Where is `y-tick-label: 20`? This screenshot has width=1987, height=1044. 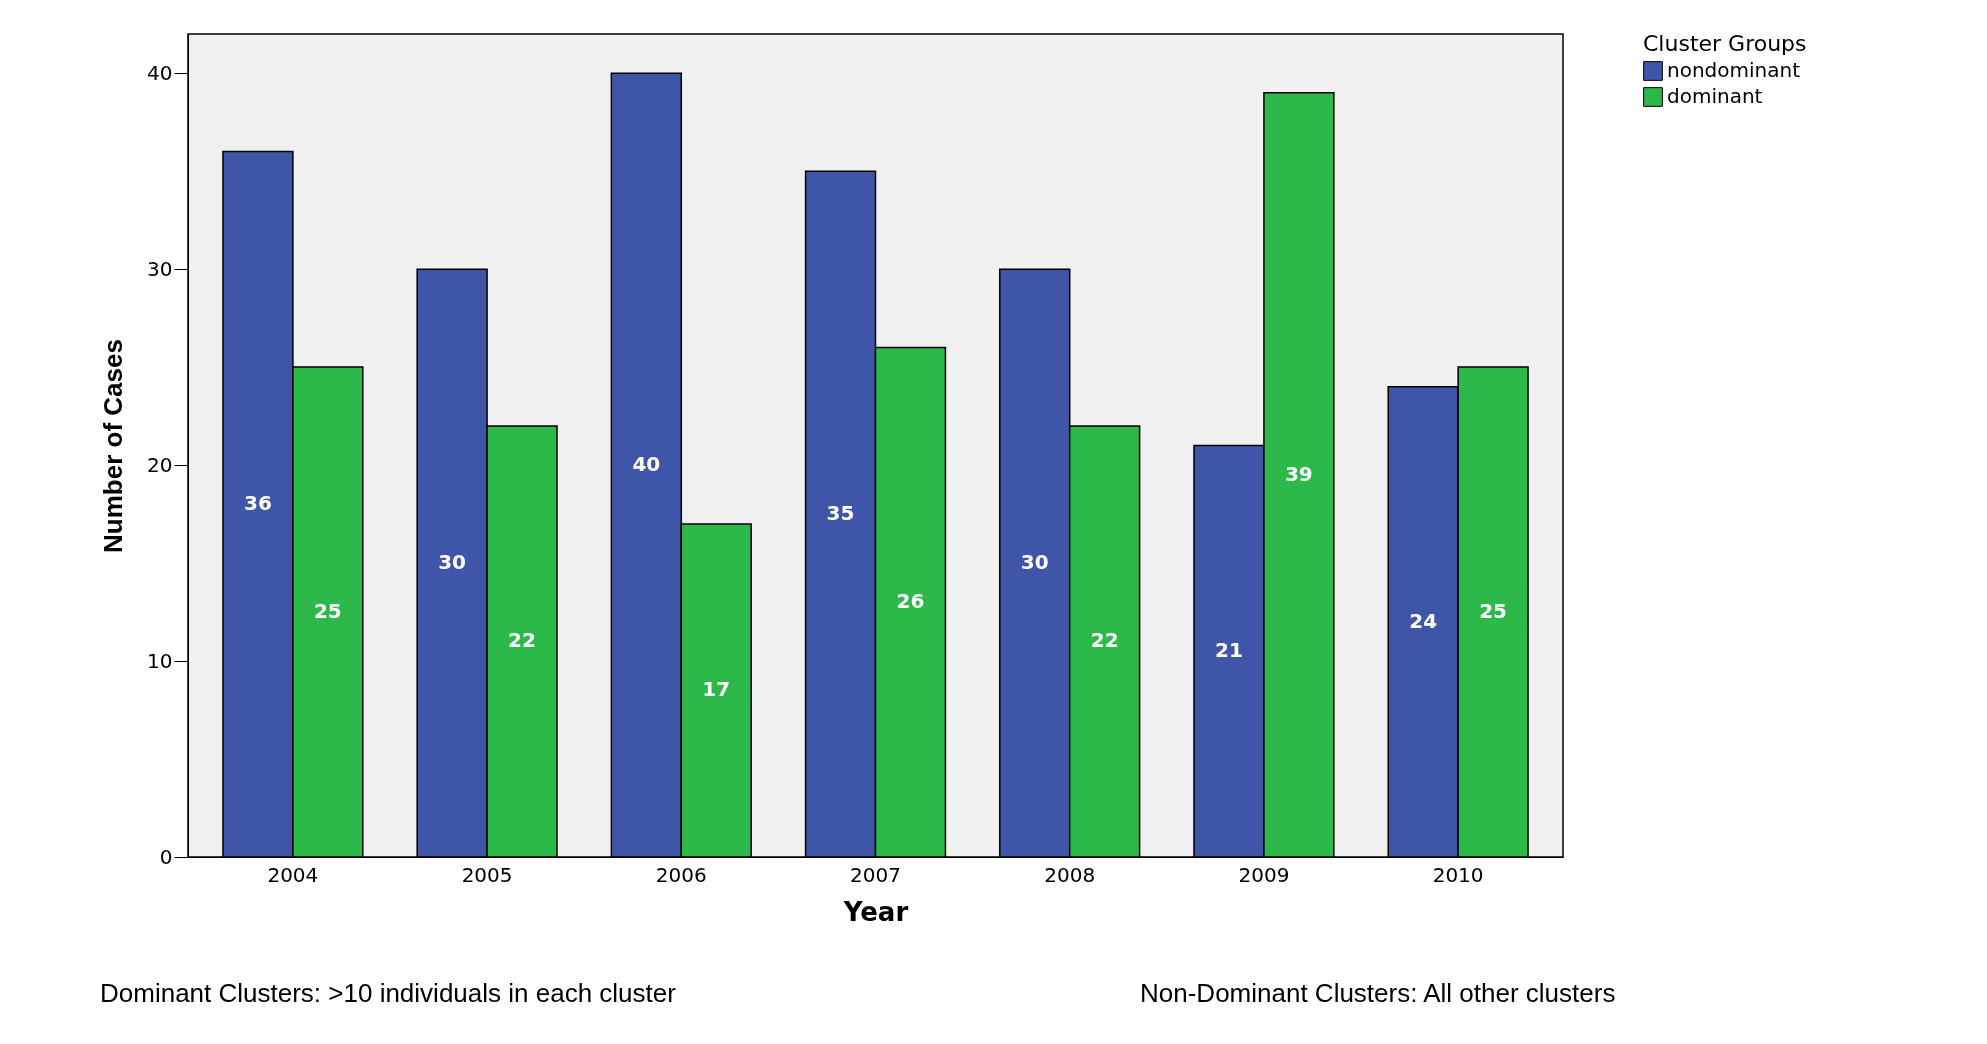 y-tick-label: 20 is located at coordinates (160, 464).